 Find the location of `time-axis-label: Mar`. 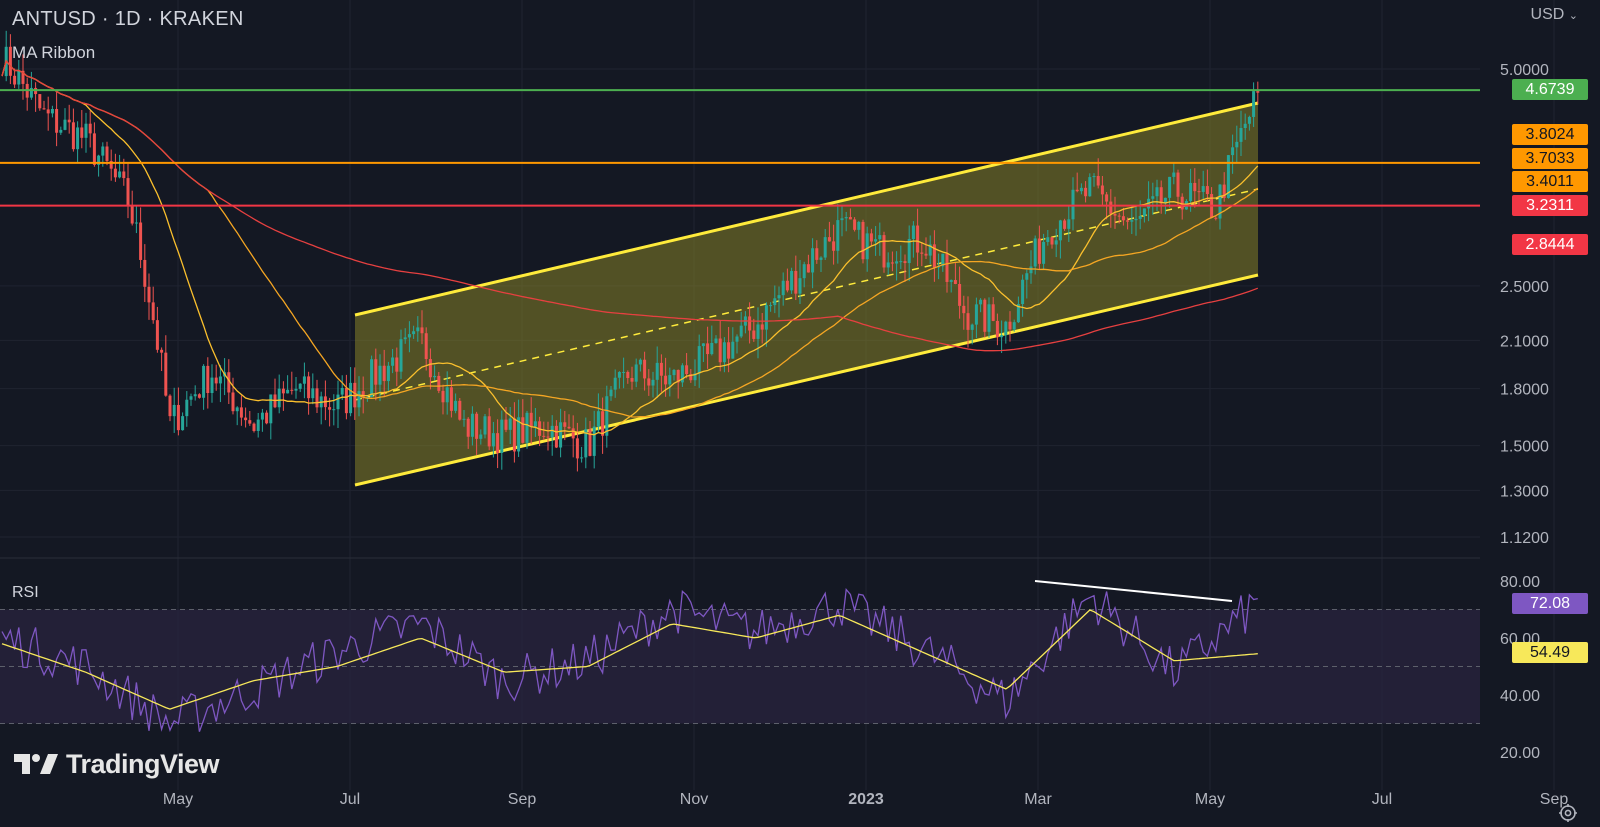

time-axis-label: Mar is located at coordinates (1038, 799).